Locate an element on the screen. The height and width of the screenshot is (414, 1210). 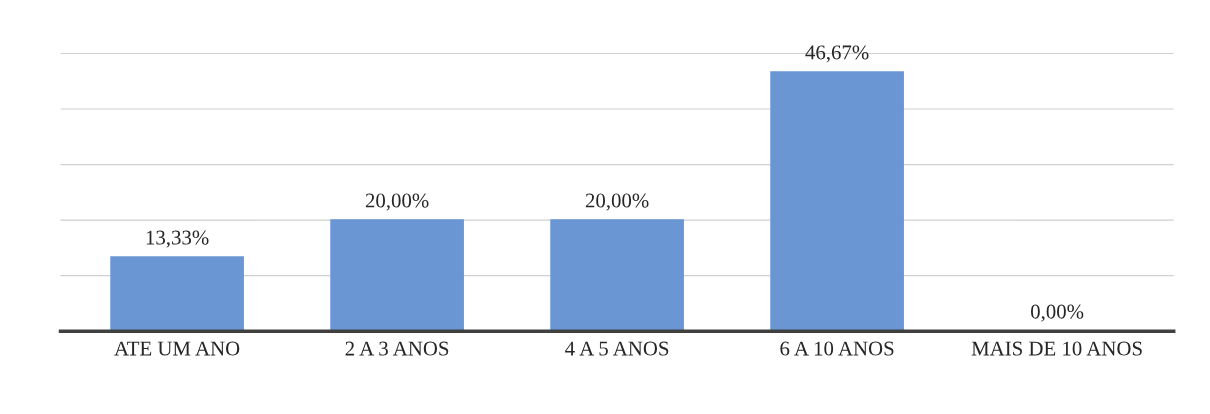
x-tick-label: ATE UM ANO is located at coordinates (177, 348).